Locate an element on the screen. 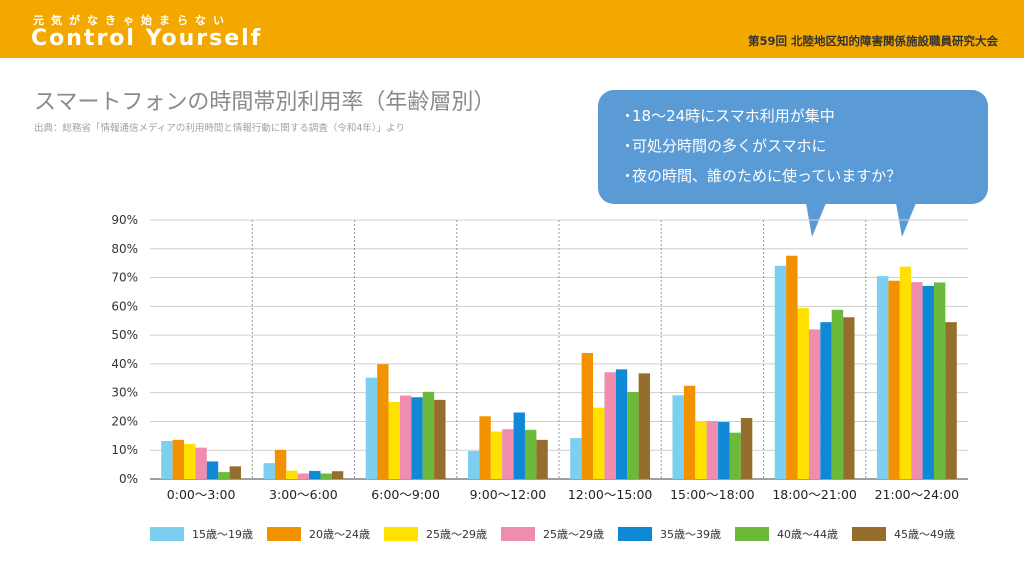 This screenshot has width=1024, height=576. legend-item: 20歳～24歳 is located at coordinates (318, 534).